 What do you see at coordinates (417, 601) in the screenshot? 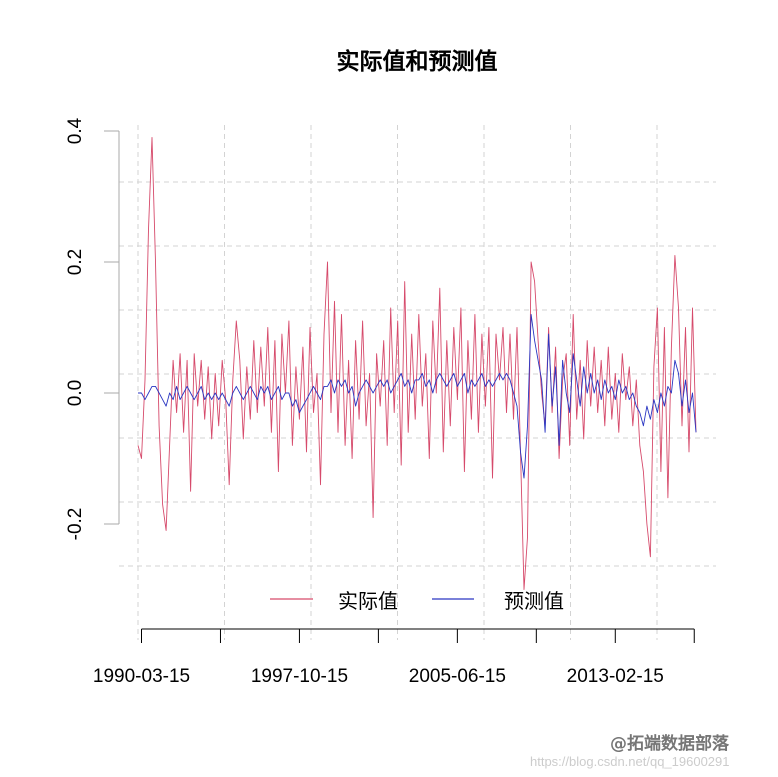
I see `legend: 实际值 预测值` at bounding box center [417, 601].